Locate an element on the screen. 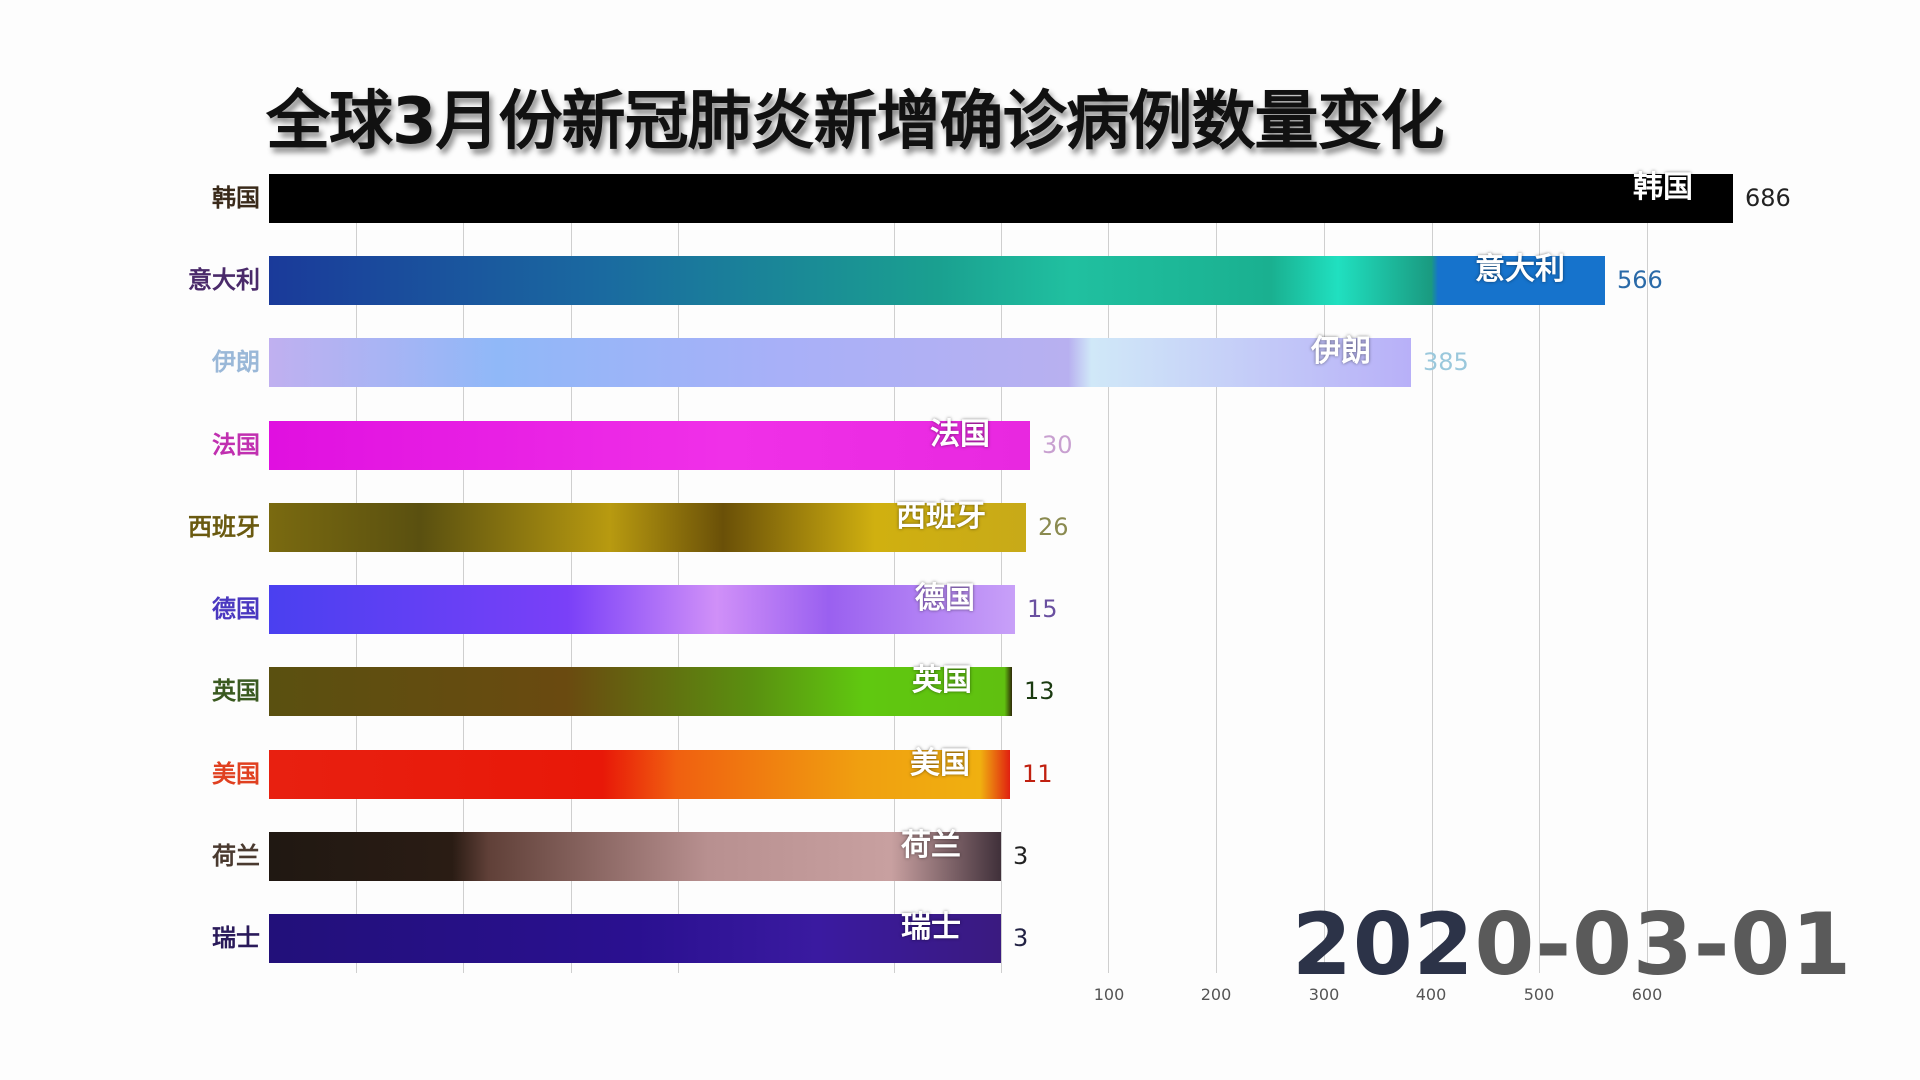 Image resolution: width=1920 pixels, height=1080 pixels. x-tick-label: 300 is located at coordinates (1324, 994).